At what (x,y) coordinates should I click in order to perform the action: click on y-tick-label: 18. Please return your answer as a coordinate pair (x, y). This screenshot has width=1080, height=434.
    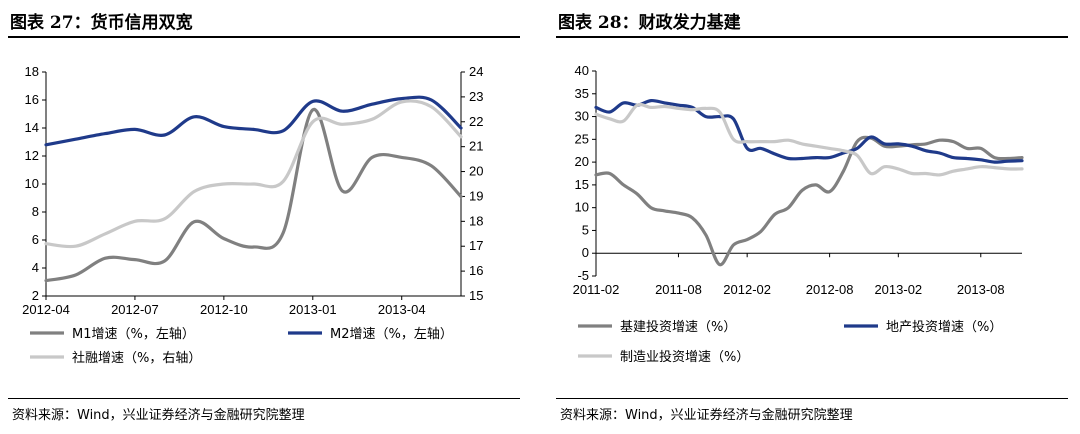
    Looking at the image, I should click on (32, 71).